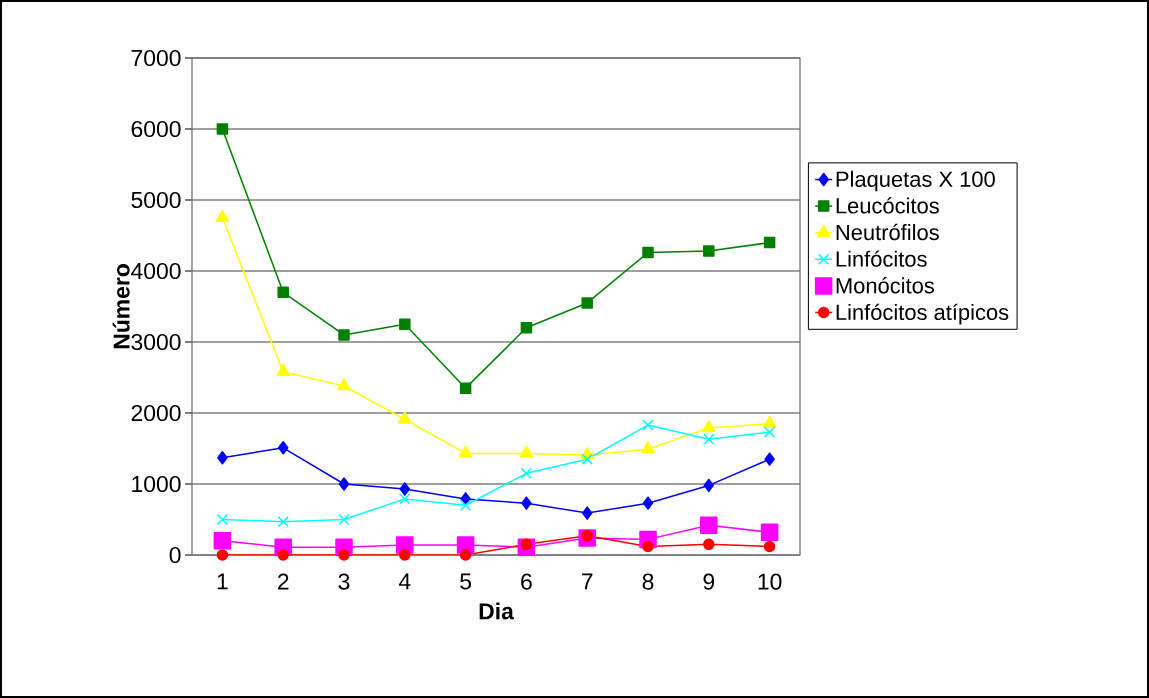  Describe the element at coordinates (222, 581) in the screenshot. I see `x-tick-label: 1` at that location.